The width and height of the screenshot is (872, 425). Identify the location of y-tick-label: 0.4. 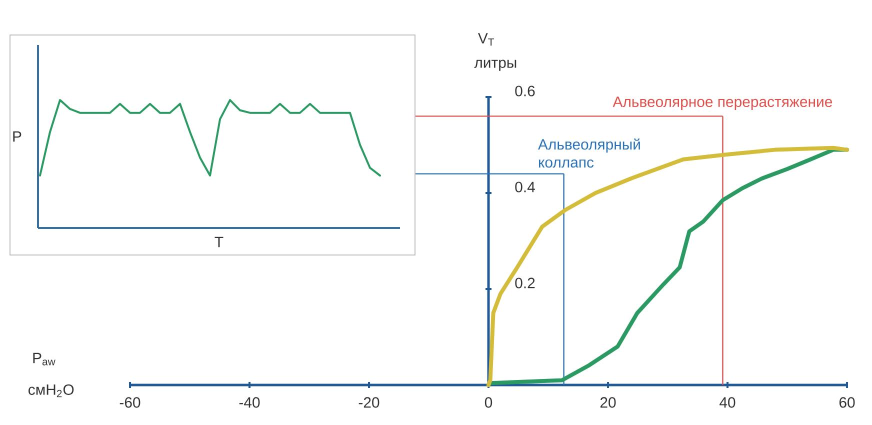
(525, 187).